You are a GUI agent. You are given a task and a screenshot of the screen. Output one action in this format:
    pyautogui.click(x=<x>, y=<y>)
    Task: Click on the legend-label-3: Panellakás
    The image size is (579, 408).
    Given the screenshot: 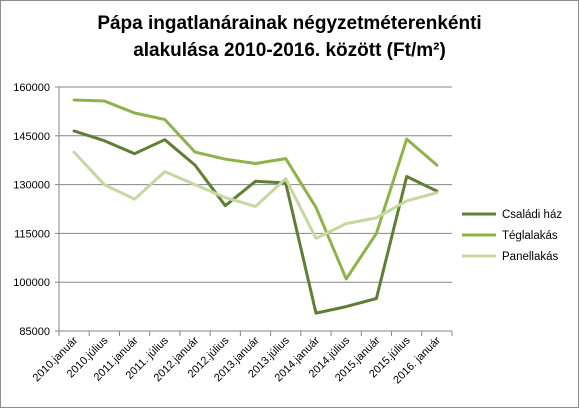 What is the action you would take?
    pyautogui.click(x=530, y=257)
    